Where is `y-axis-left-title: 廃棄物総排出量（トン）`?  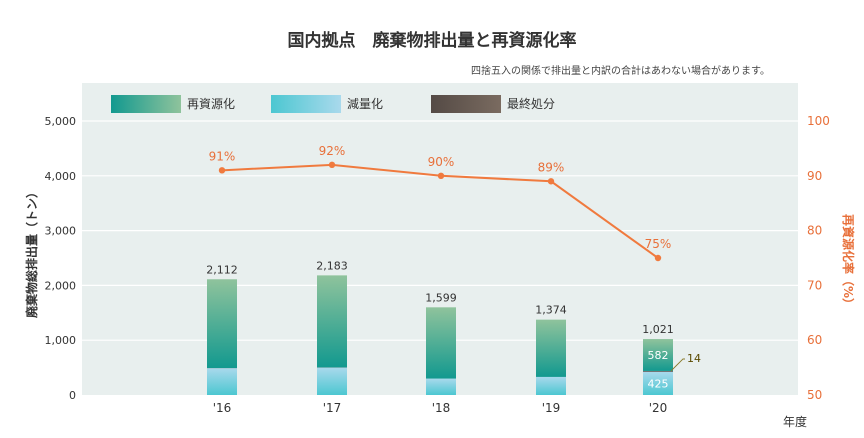 y-axis-left-title: 廃棄物総排出量（トン） is located at coordinates (31, 252).